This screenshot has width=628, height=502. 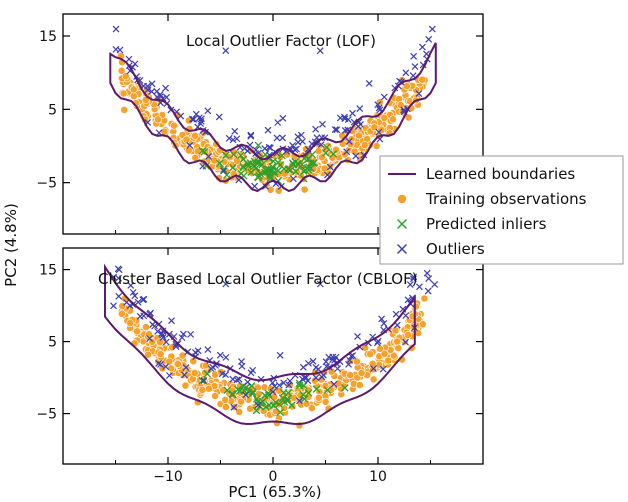 What do you see at coordinates (500, 174) in the screenshot?
I see `legend-label: Learned boundaries` at bounding box center [500, 174].